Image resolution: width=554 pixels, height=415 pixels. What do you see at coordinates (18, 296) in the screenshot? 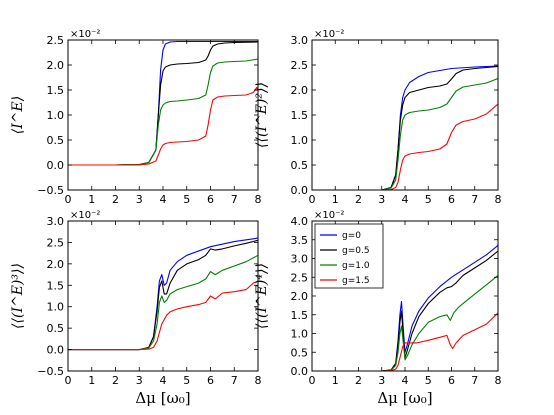
I see `y-axis-label: ⟨⟨(I^E)³⟩⟩` at bounding box center [18, 296].